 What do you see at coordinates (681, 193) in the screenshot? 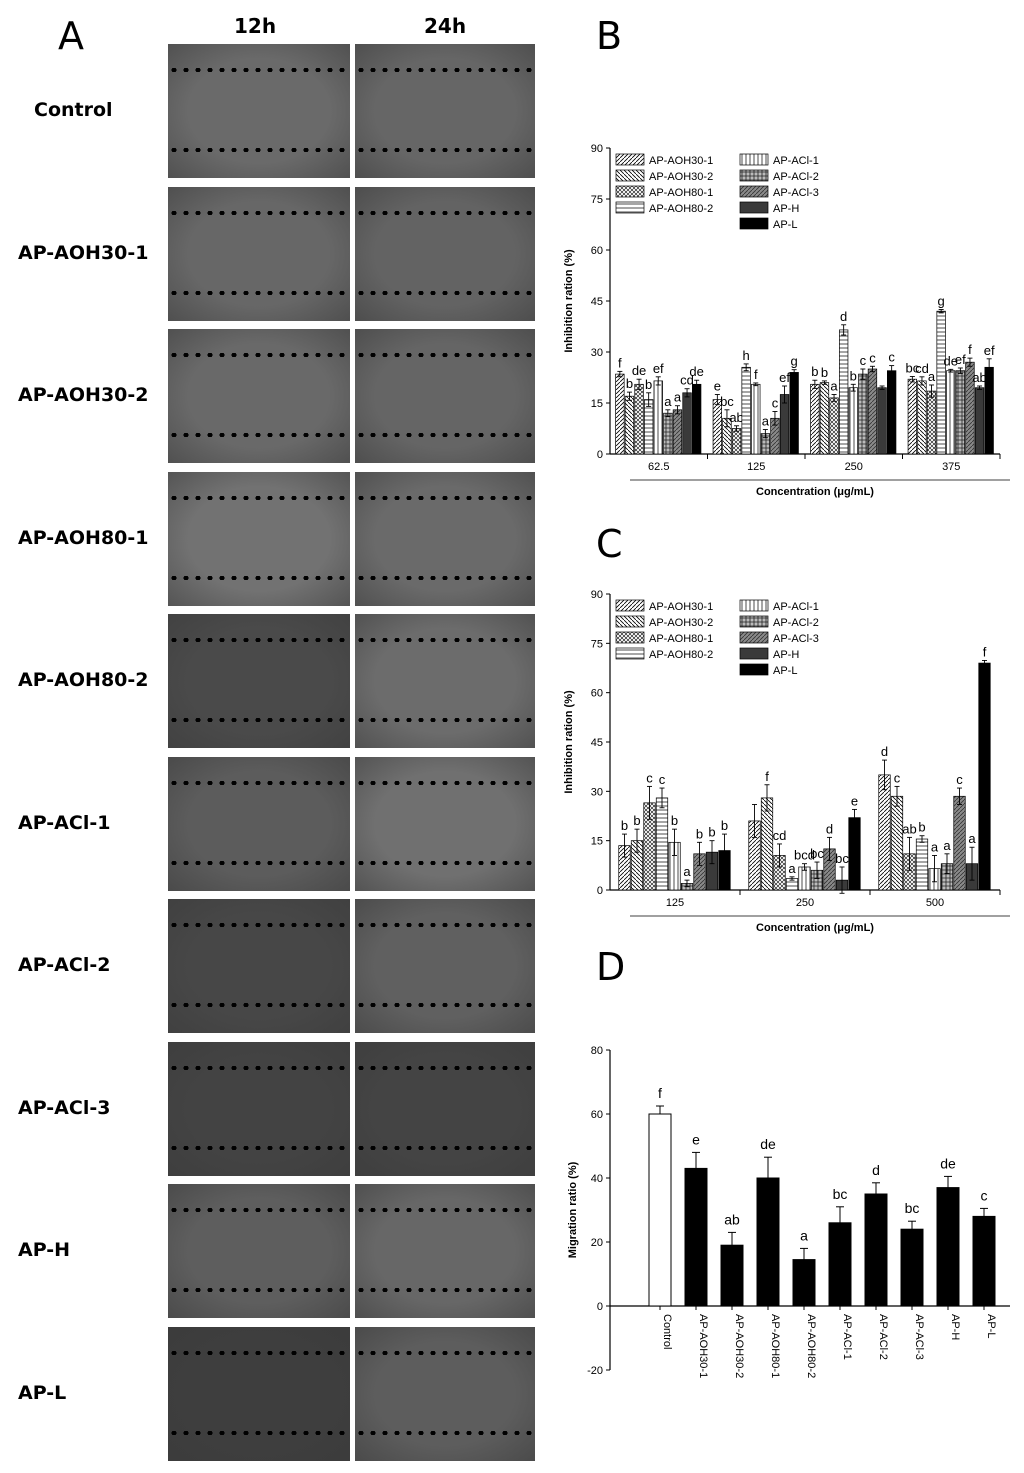
I see `legend-label: AP-AOH80-1` at bounding box center [681, 193].